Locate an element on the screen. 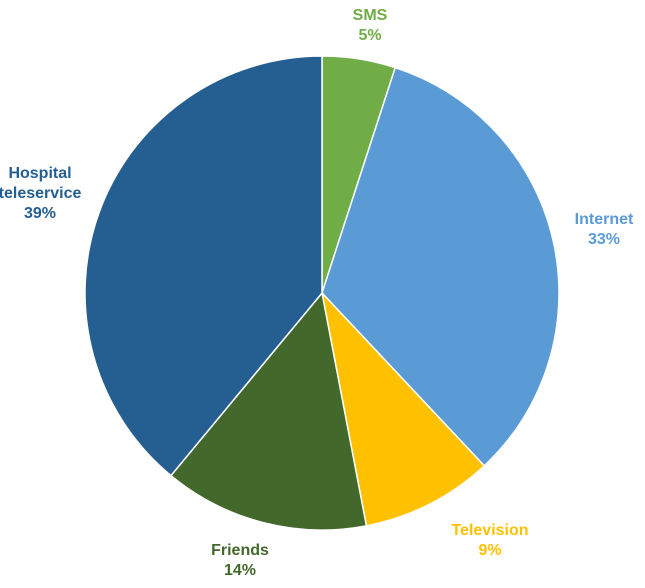 Image resolution: width=645 pixels, height=588 pixels. slice-value-label-internet: 33% is located at coordinates (604, 239).